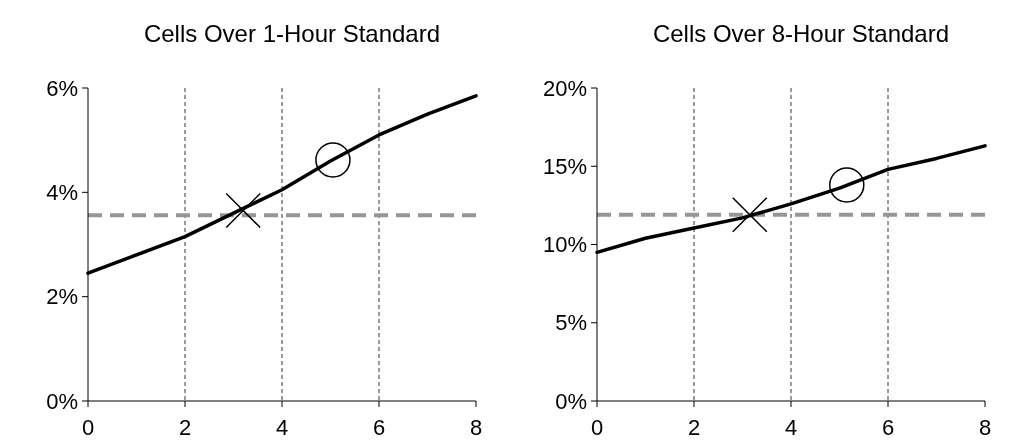 This screenshot has width=1017, height=448. What do you see at coordinates (292, 33) in the screenshot?
I see `chart-title: Cells Over 1-Hour Standard` at bounding box center [292, 33].